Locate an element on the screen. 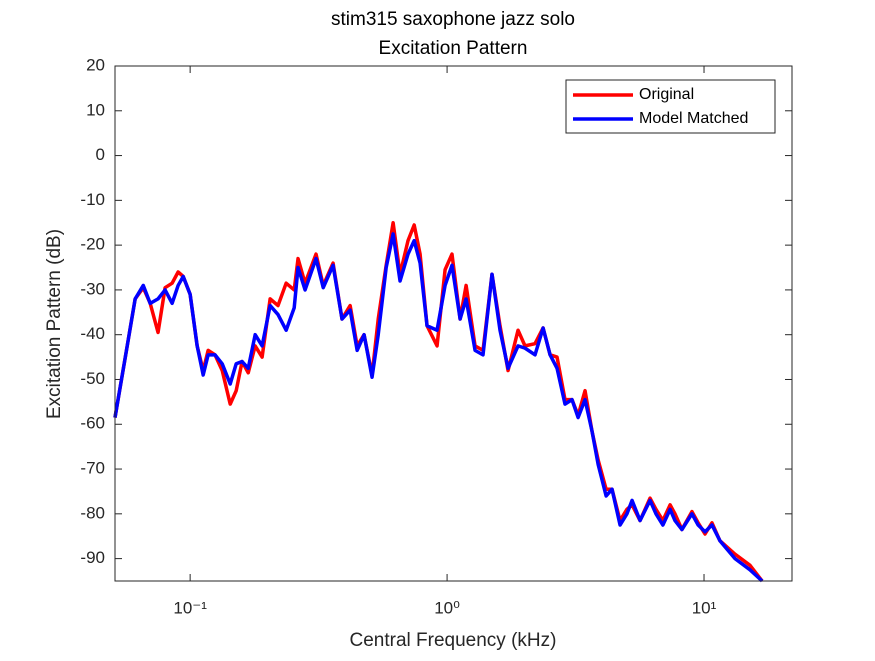 This screenshot has width=875, height=661. x-tick-label: 10⁰ is located at coordinates (447, 607).